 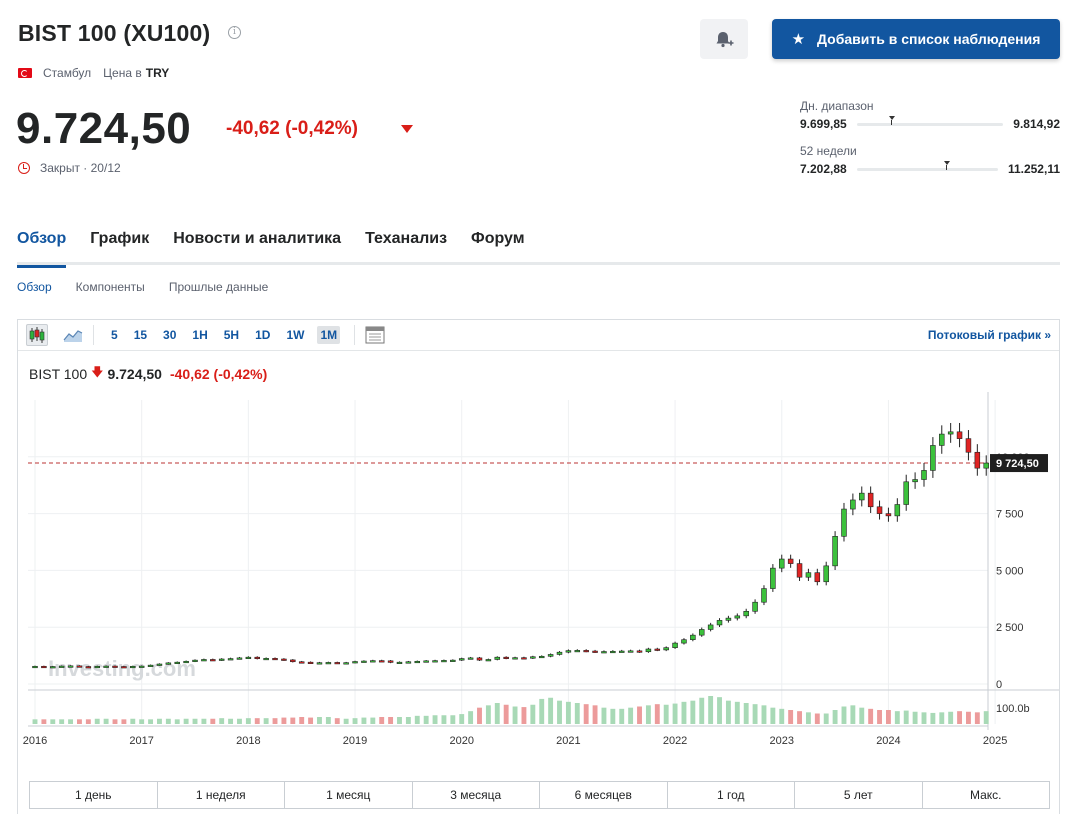 I want to click on add-to-watchlist-button: ★ Добавить в список наблюдения, so click(x=916, y=39).